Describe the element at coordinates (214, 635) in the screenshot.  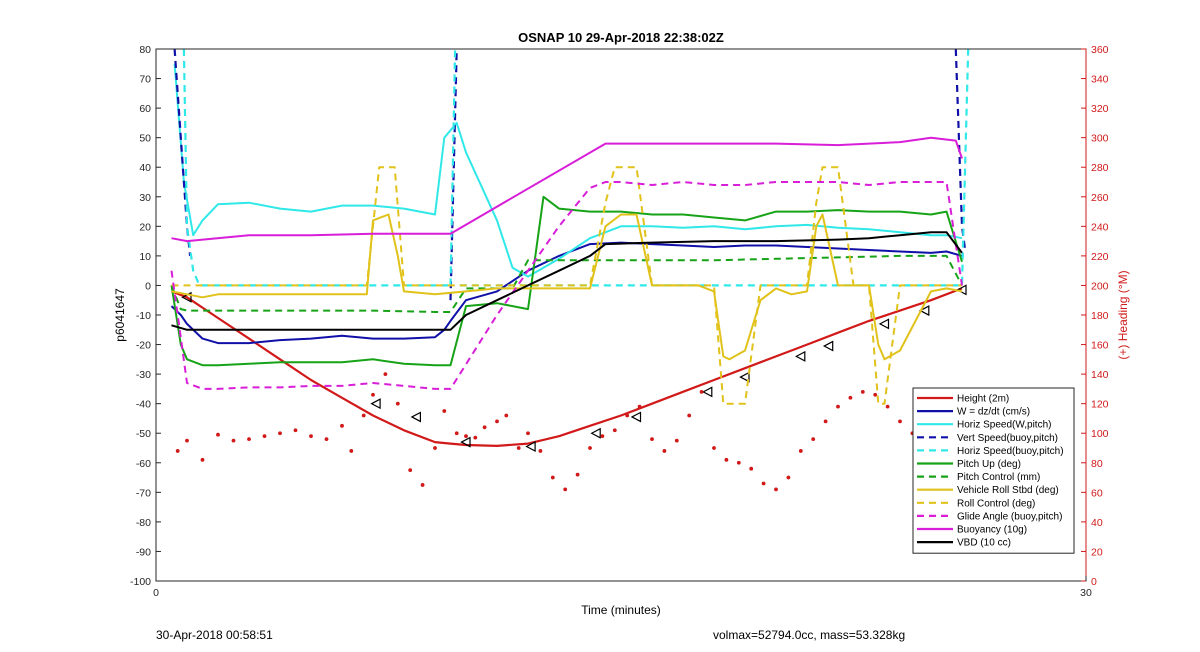
I see `footer-timestamp: 30-Apr-2018 00:58:51` at that location.